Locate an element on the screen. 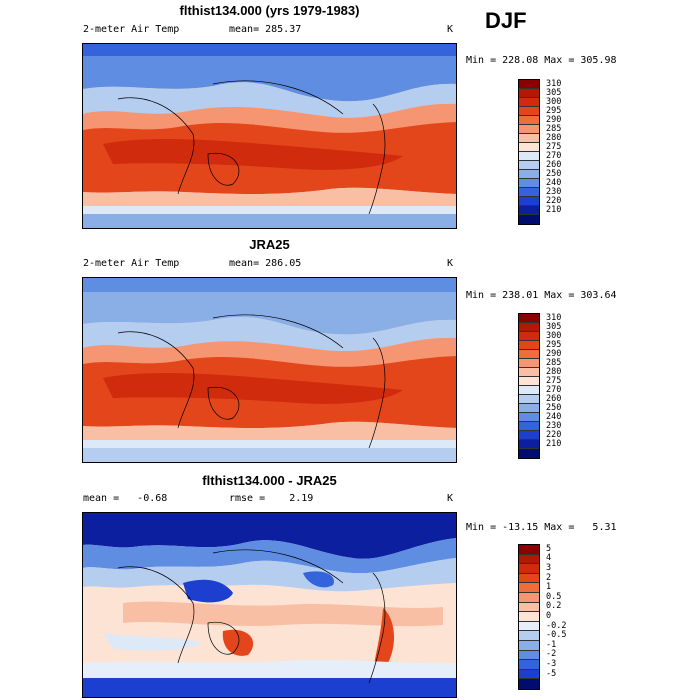 The width and height of the screenshot is (700, 700). panel-1-field is located at coordinates (269, 136).